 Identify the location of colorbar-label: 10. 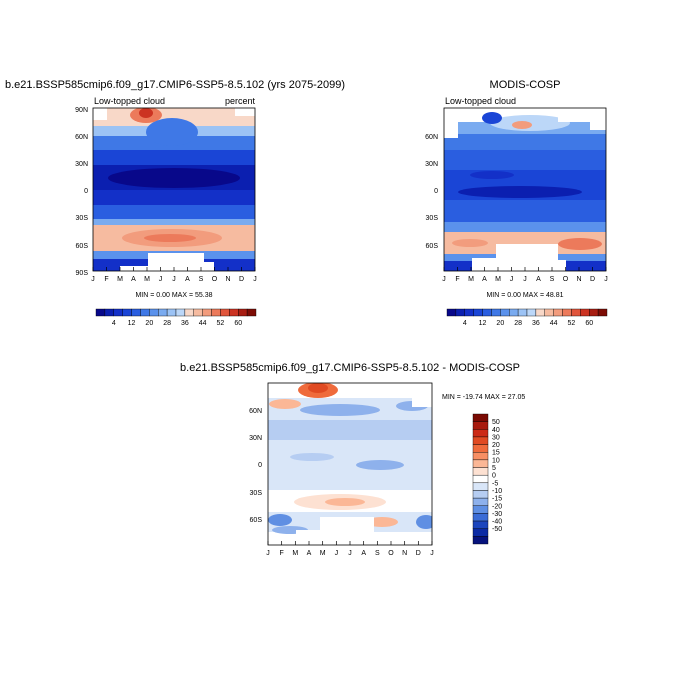
(496, 460).